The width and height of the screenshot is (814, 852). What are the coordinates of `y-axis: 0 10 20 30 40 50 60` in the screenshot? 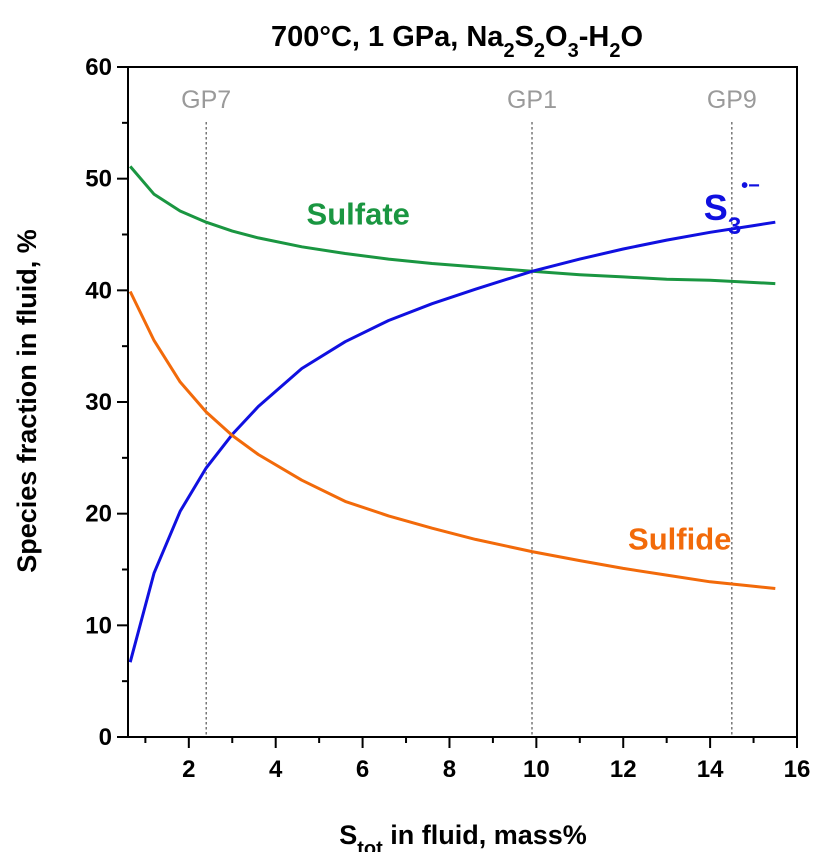 It's located at (106, 402).